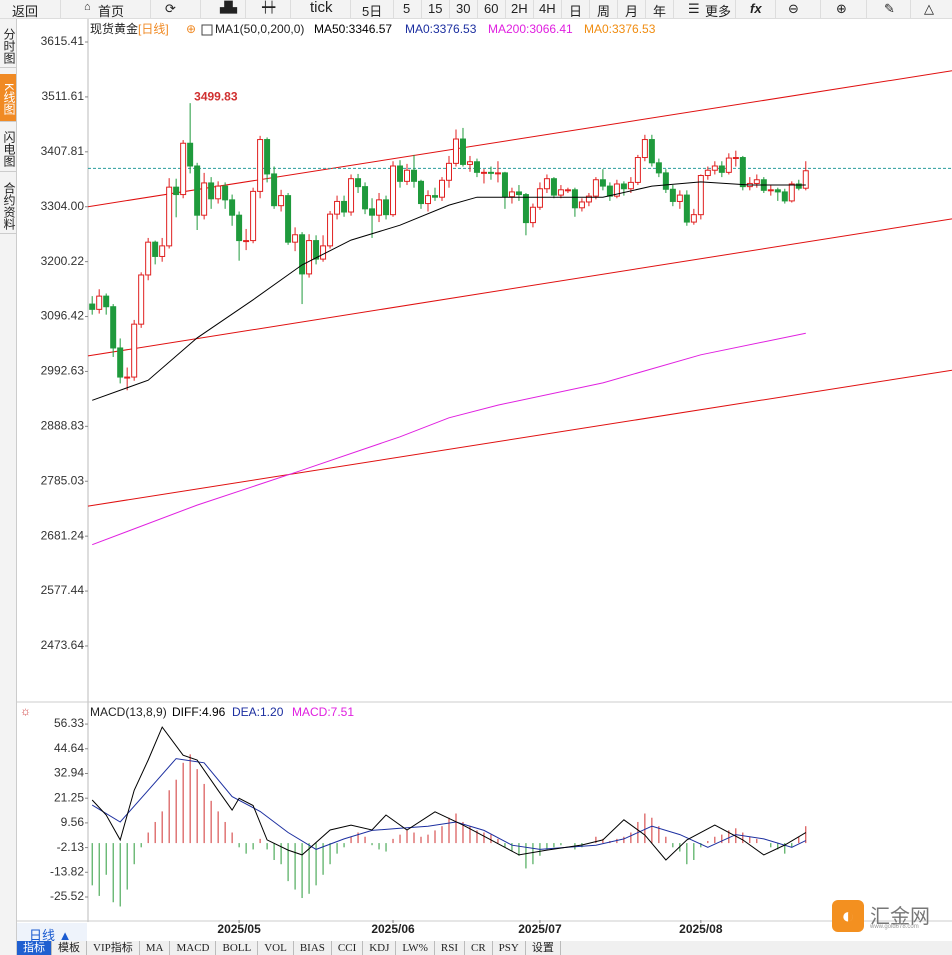 This screenshot has height=955, width=952. What do you see at coordinates (479, 948) in the screenshot?
I see `indicator-tab: CR` at bounding box center [479, 948].